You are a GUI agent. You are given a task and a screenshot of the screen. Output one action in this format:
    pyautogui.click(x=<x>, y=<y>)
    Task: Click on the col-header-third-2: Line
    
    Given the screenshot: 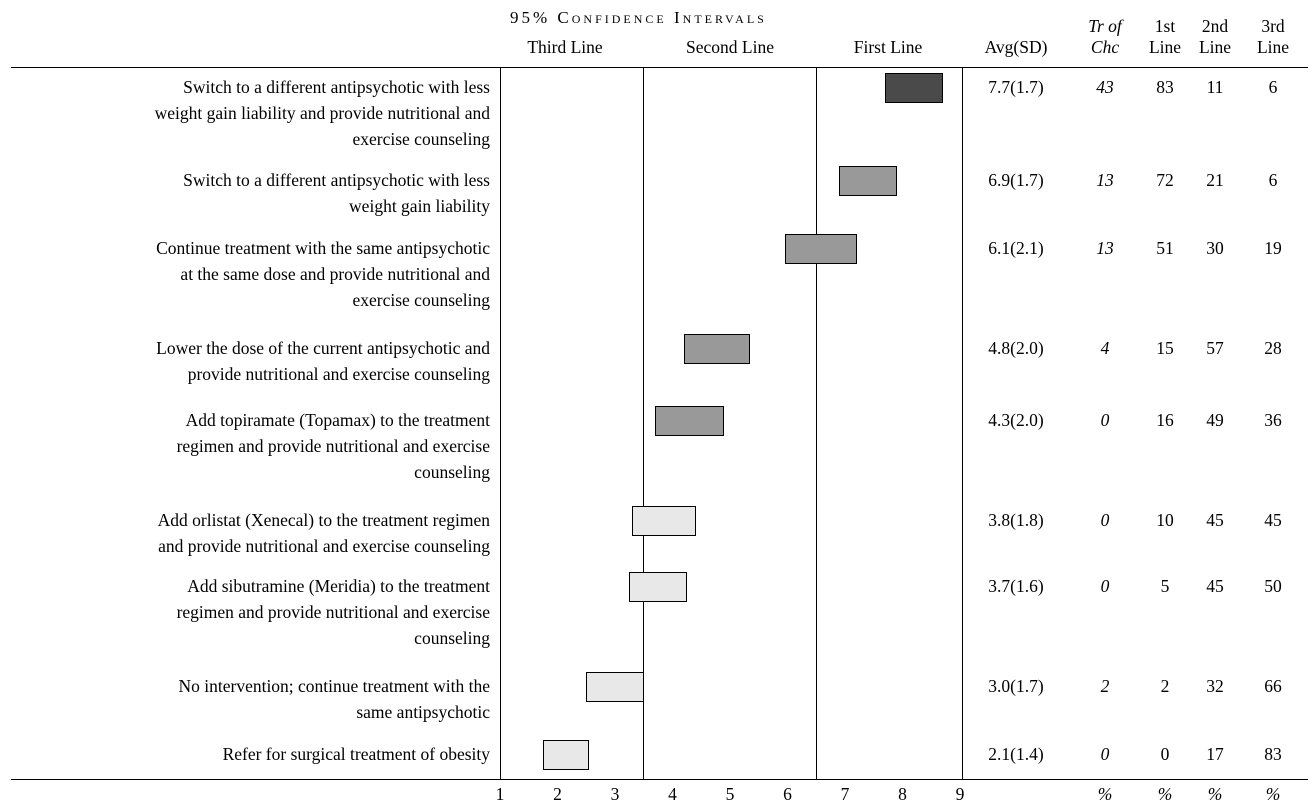 What is the action you would take?
    pyautogui.click(x=1273, y=47)
    